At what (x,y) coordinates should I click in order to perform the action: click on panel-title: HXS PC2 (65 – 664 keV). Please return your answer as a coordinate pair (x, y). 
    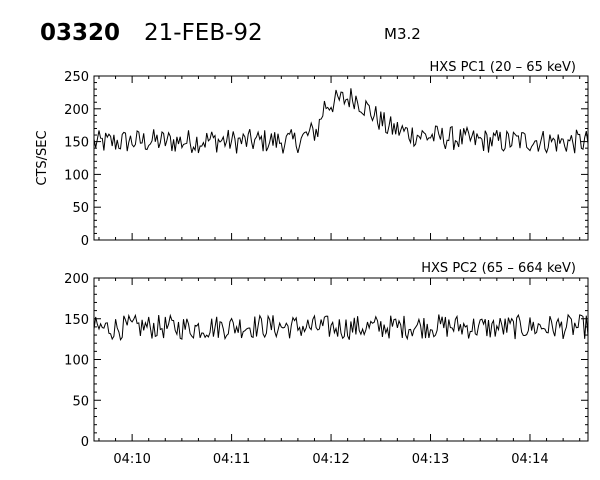
    Looking at the image, I should click on (498, 268).